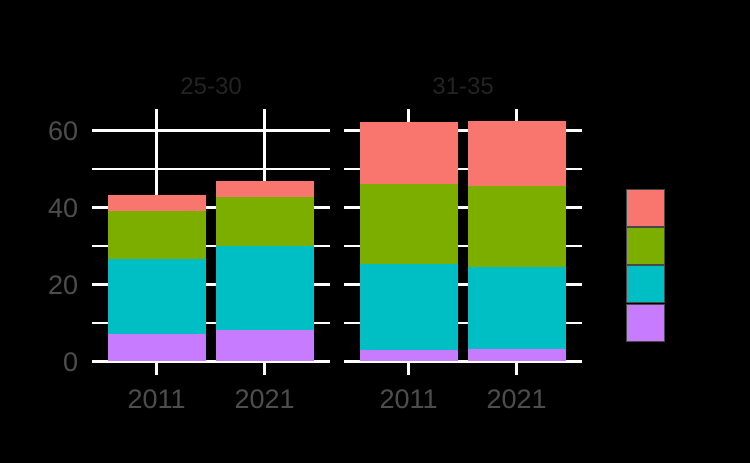  What do you see at coordinates (70, 361) in the screenshot?
I see `y-tick-label: 0` at bounding box center [70, 361].